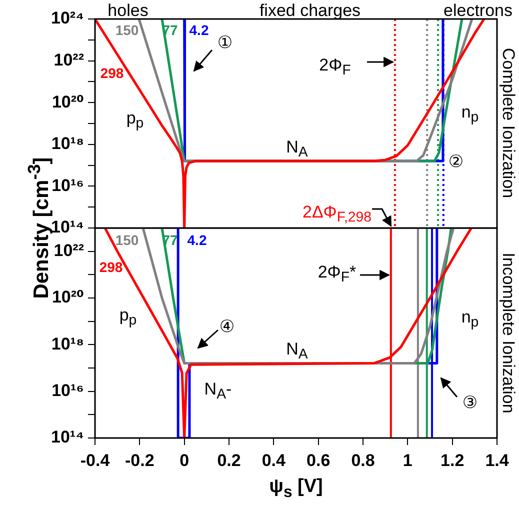 The width and height of the screenshot is (519, 506). I want to click on x-tick-label: 0.2, so click(229, 460).